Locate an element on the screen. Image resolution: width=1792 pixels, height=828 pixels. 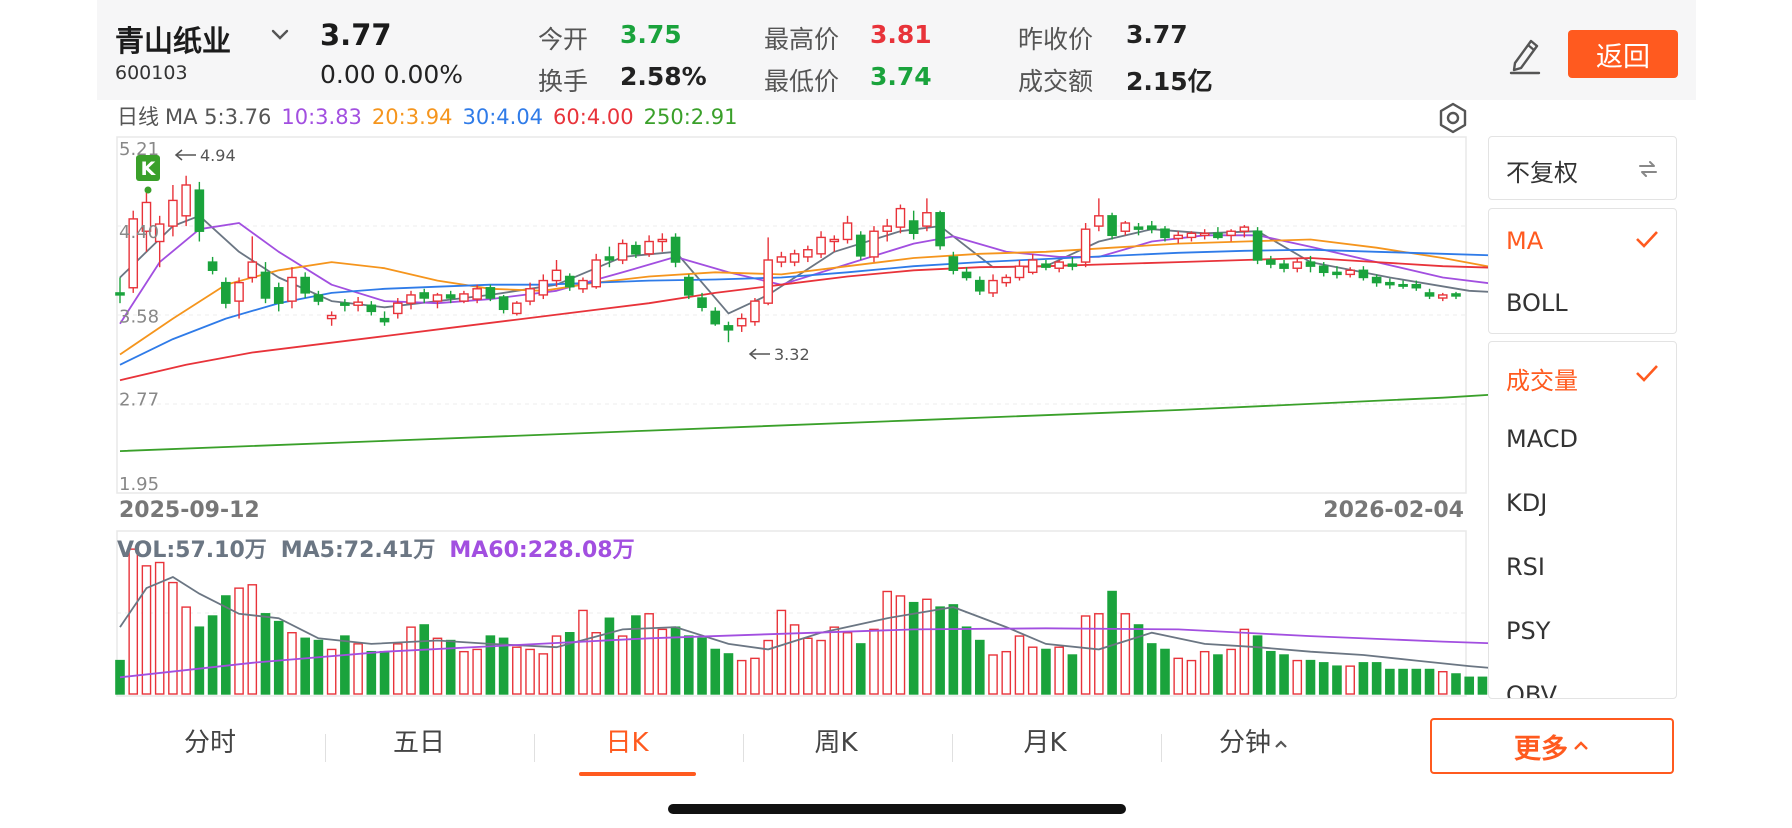
tab-minute: 分钟 is located at coordinates (1254, 740).